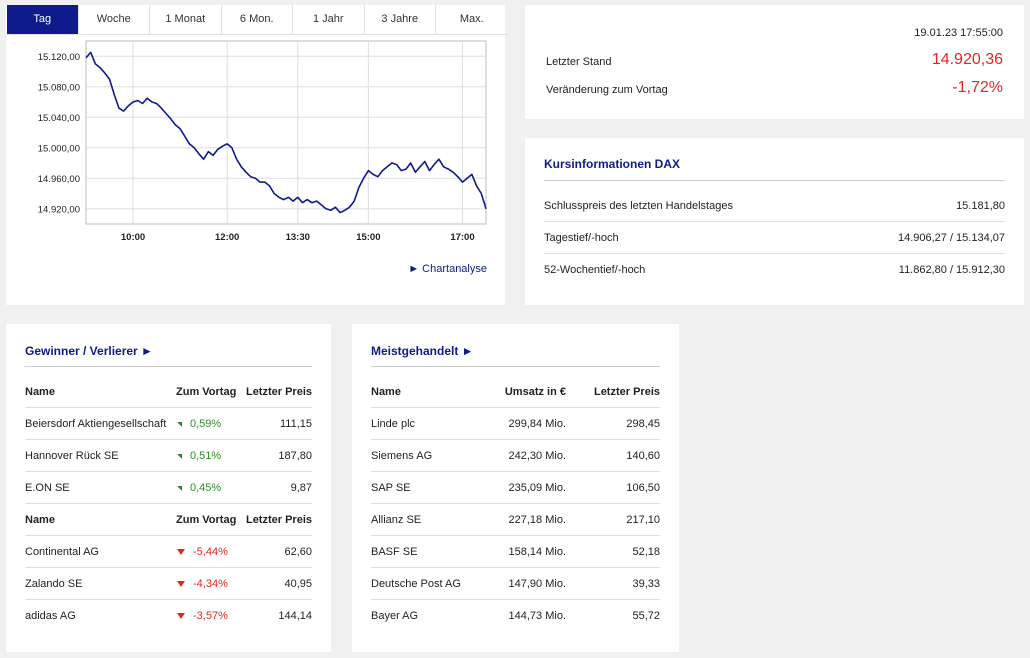  What do you see at coordinates (186, 19) in the screenshot?
I see `tab-1-monat: 1 Monat` at bounding box center [186, 19].